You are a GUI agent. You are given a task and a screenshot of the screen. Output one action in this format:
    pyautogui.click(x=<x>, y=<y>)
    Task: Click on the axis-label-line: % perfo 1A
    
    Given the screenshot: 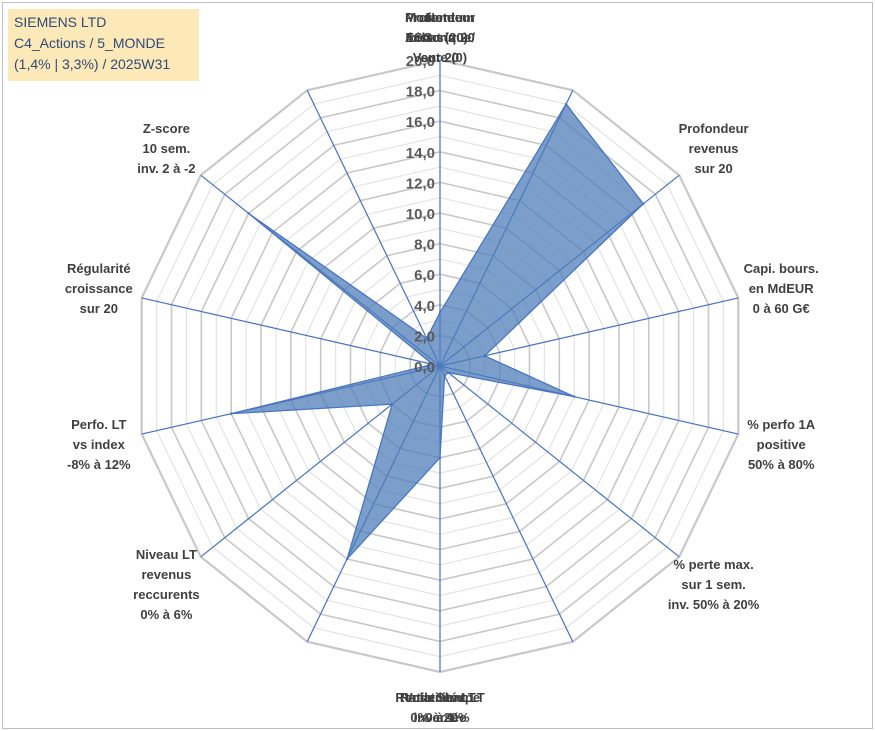 What is the action you would take?
    pyautogui.click(x=781, y=424)
    